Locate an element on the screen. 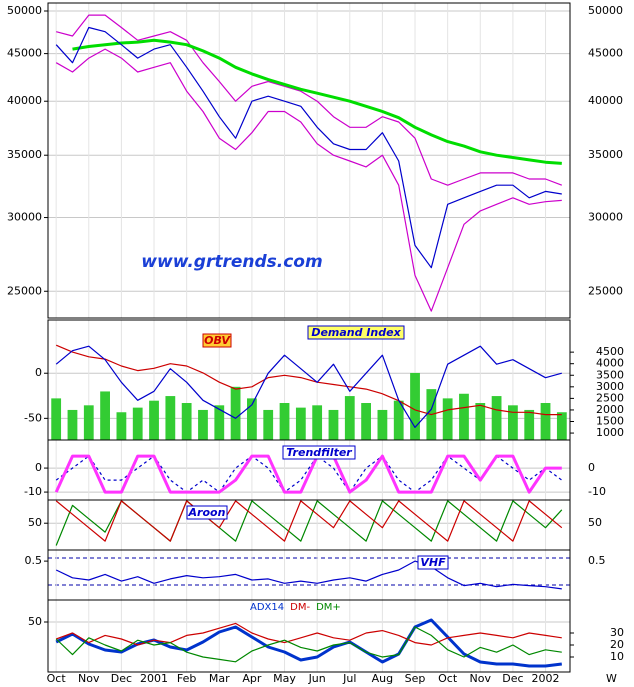 This screenshot has height=687, width=634. x-tick-label: 2001 is located at coordinates (154, 678).